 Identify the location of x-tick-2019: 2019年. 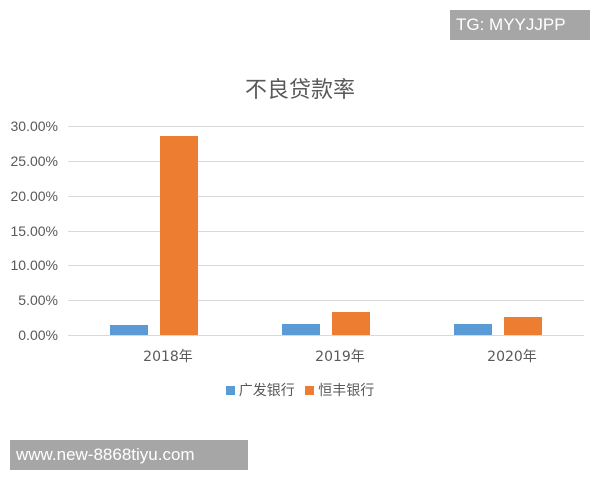
(340, 357).